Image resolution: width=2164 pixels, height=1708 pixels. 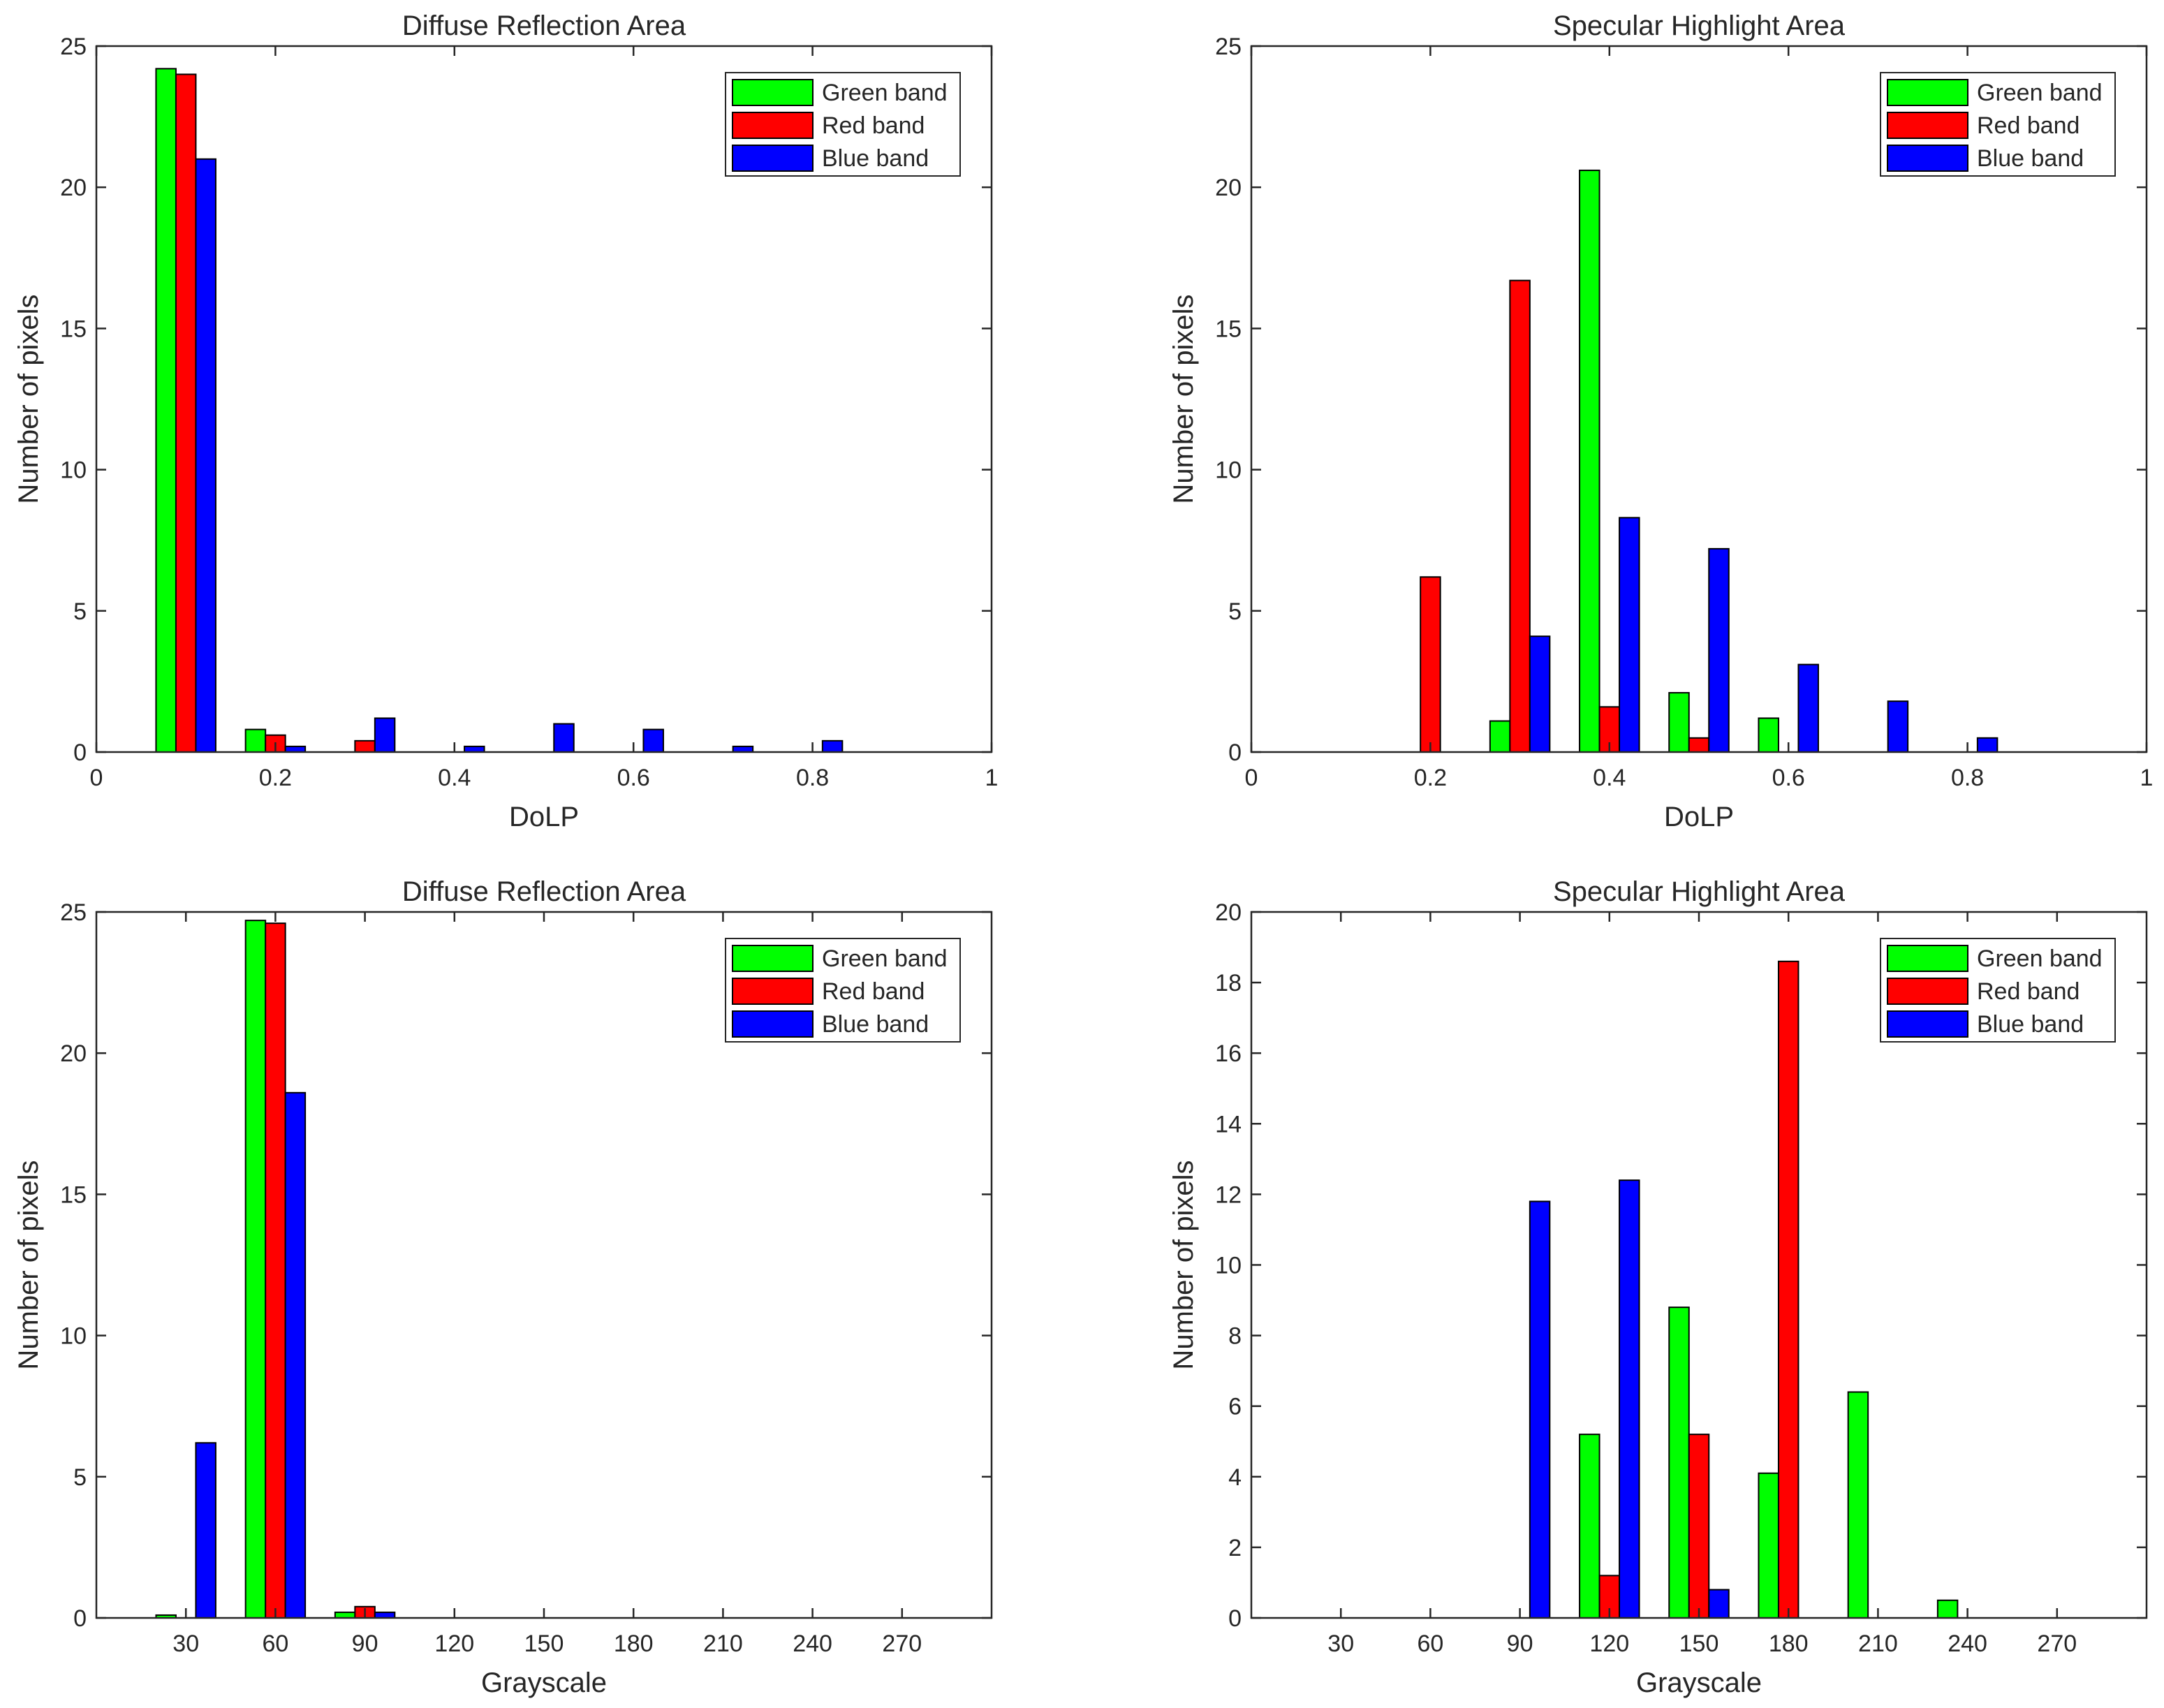 What do you see at coordinates (1699, 25) in the screenshot?
I see `chart-title: Specular Highlight Area` at bounding box center [1699, 25].